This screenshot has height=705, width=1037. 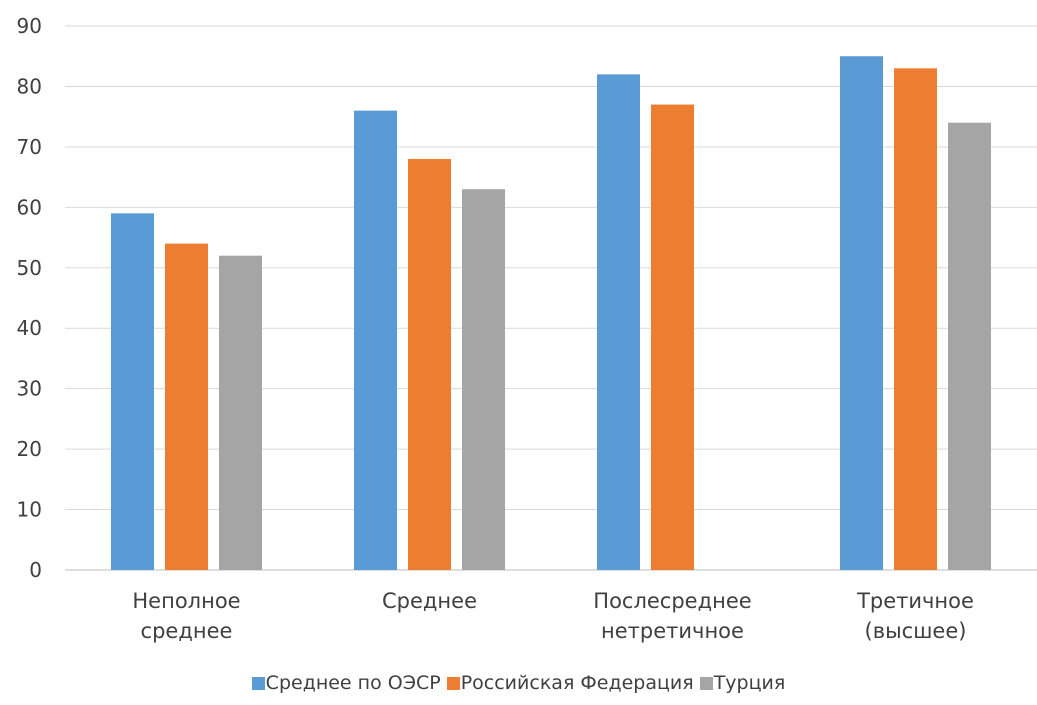 What do you see at coordinates (429, 601) in the screenshot?
I see `x-tick-label: Среднее` at bounding box center [429, 601].